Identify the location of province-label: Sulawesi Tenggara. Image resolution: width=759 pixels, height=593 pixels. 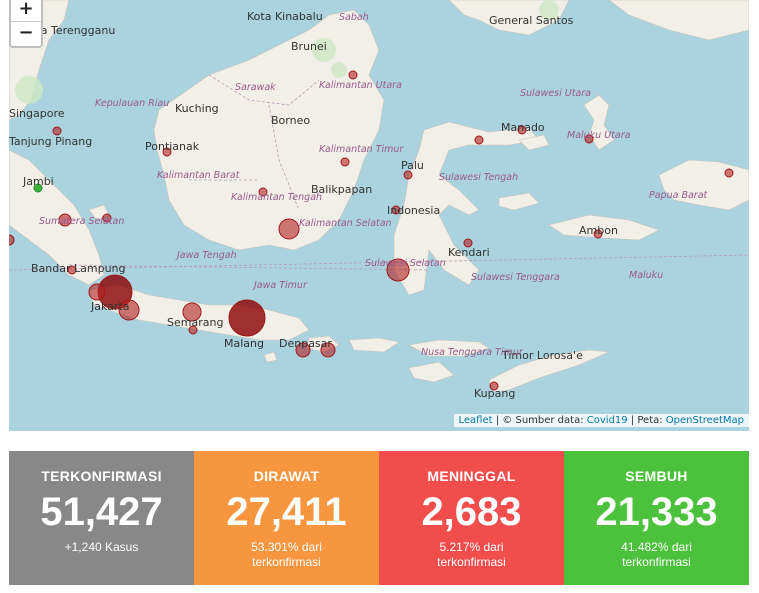
(515, 277).